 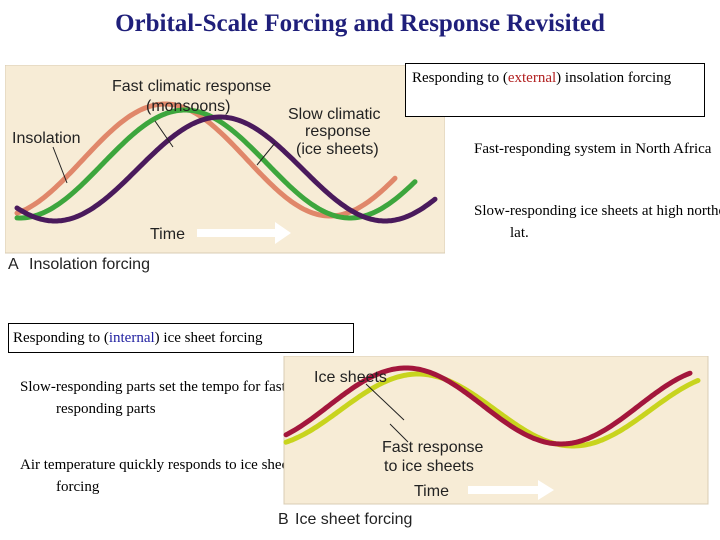 I want to click on fast-response-b-curve, so click(x=492, y=410).